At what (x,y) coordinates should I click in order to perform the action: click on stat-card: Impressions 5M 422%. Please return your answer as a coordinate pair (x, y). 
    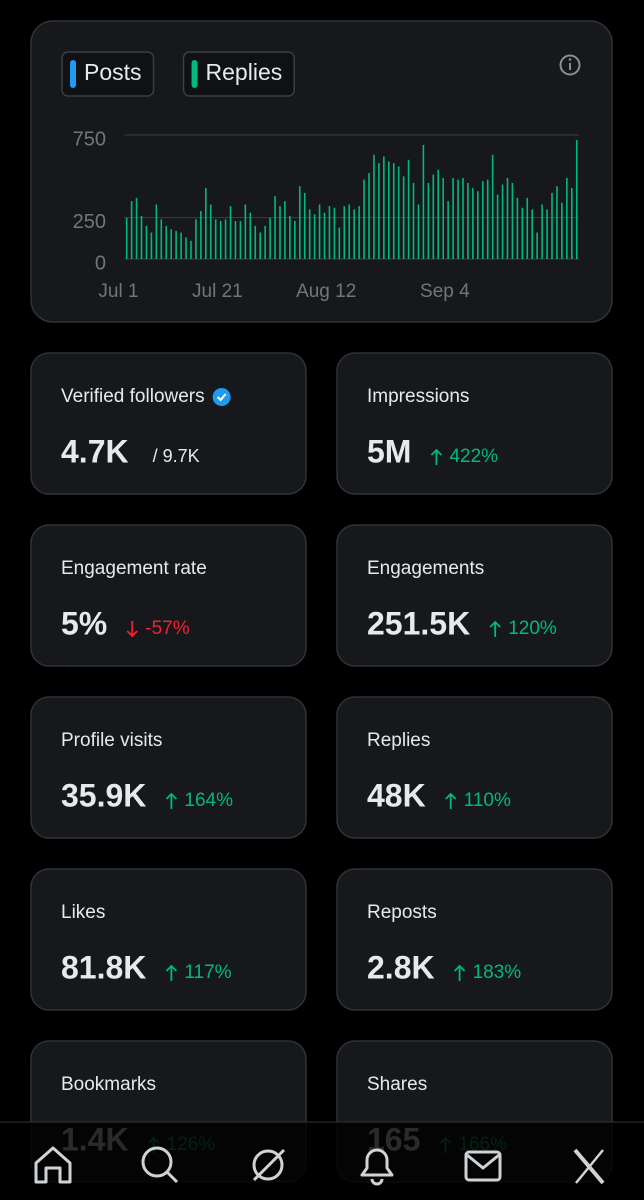
    Looking at the image, I should click on (474, 423).